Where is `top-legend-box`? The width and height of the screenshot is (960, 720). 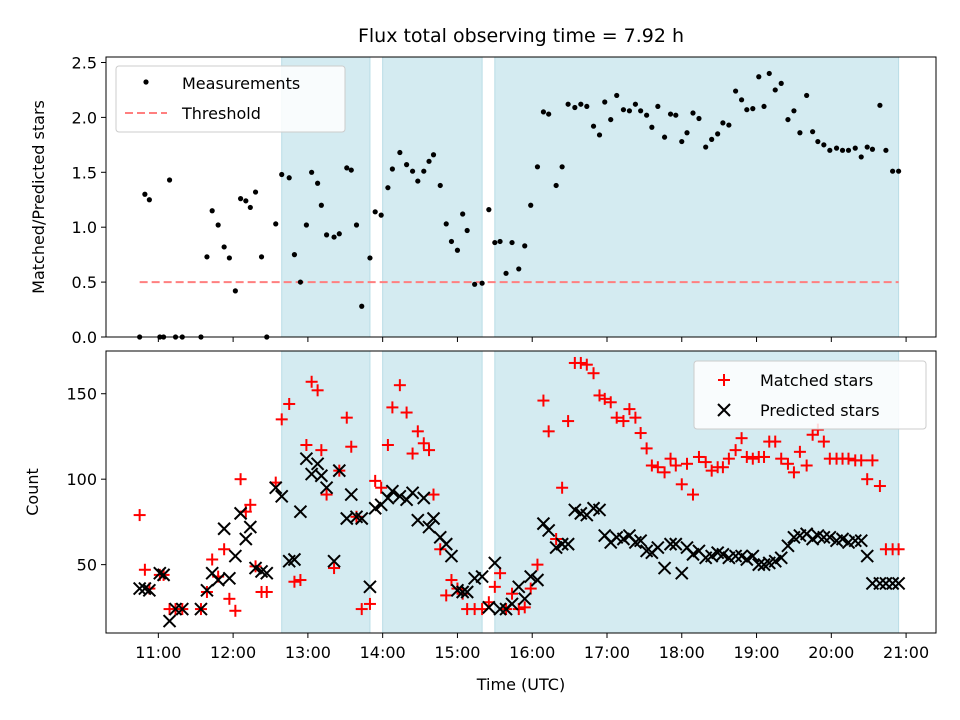
top-legend-box is located at coordinates (230, 99).